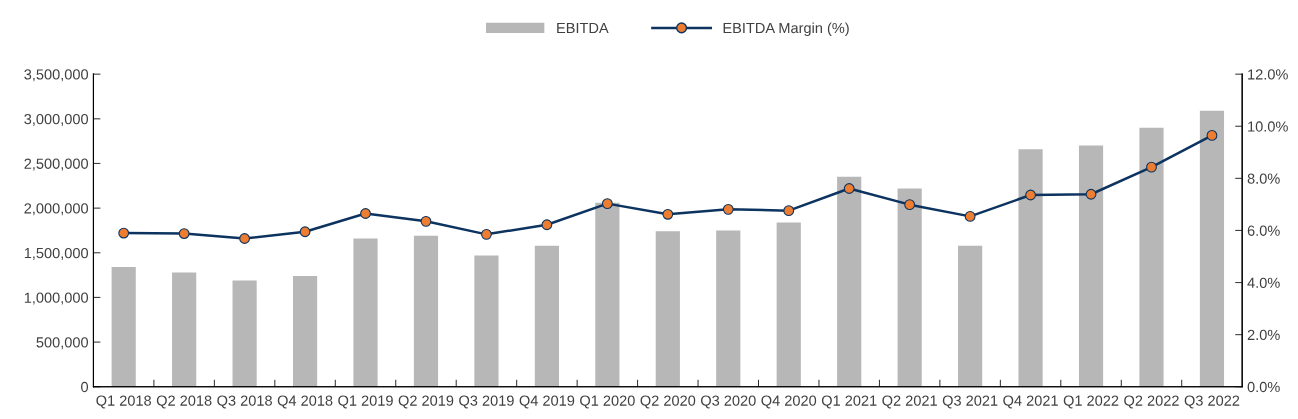 Image resolution: width=1298 pixels, height=419 pixels. Describe the element at coordinates (124, 402) in the screenshot. I see `x-tick-label: Q1 2018` at that location.